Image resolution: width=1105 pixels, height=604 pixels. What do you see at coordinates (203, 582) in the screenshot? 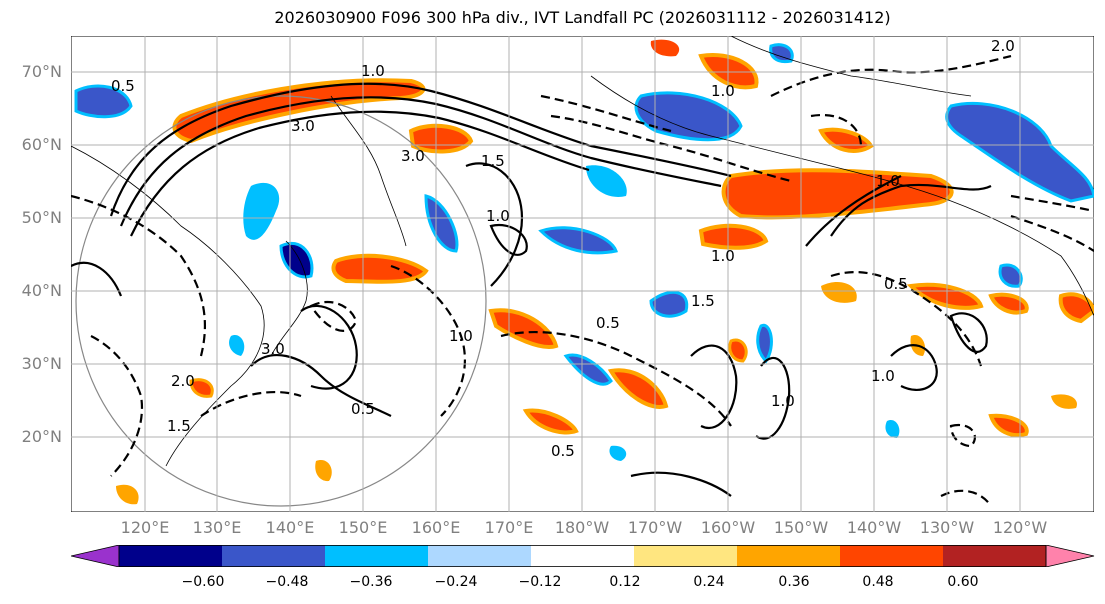
I see `colorbar-tick-label: −0.60` at bounding box center [203, 582].